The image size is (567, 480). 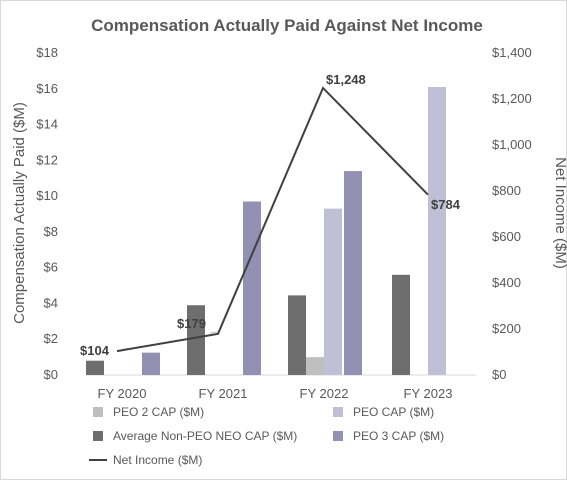 What do you see at coordinates (157, 460) in the screenshot?
I see `legend-label: Net Income ($M)` at bounding box center [157, 460].